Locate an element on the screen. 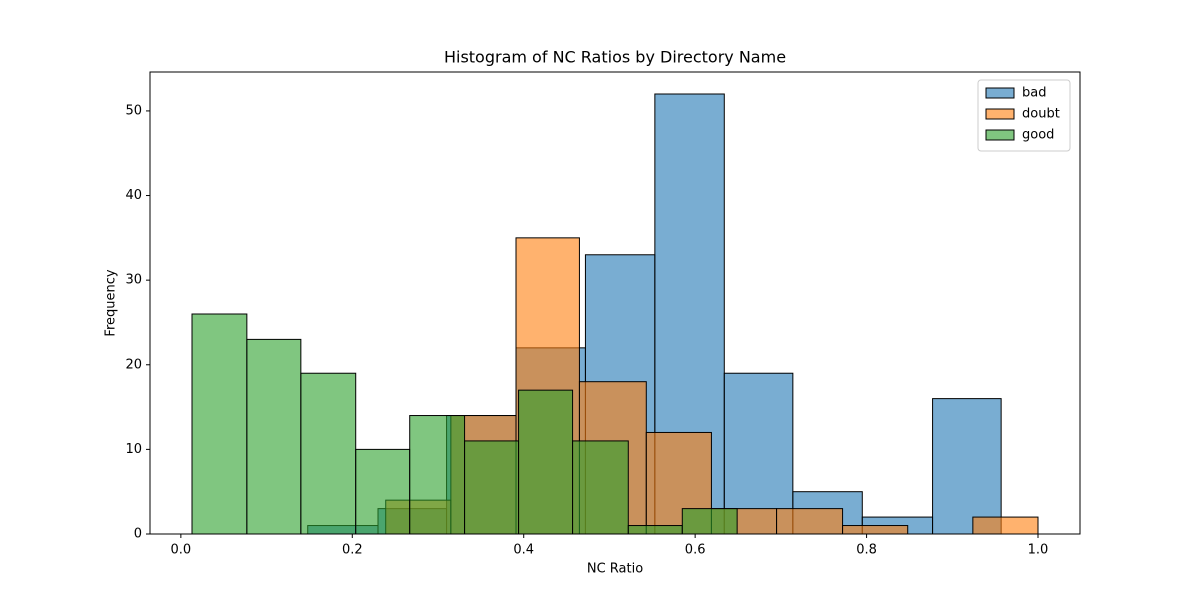 The height and width of the screenshot is (600, 1200). y-tick-label: 30 is located at coordinates (133, 280).